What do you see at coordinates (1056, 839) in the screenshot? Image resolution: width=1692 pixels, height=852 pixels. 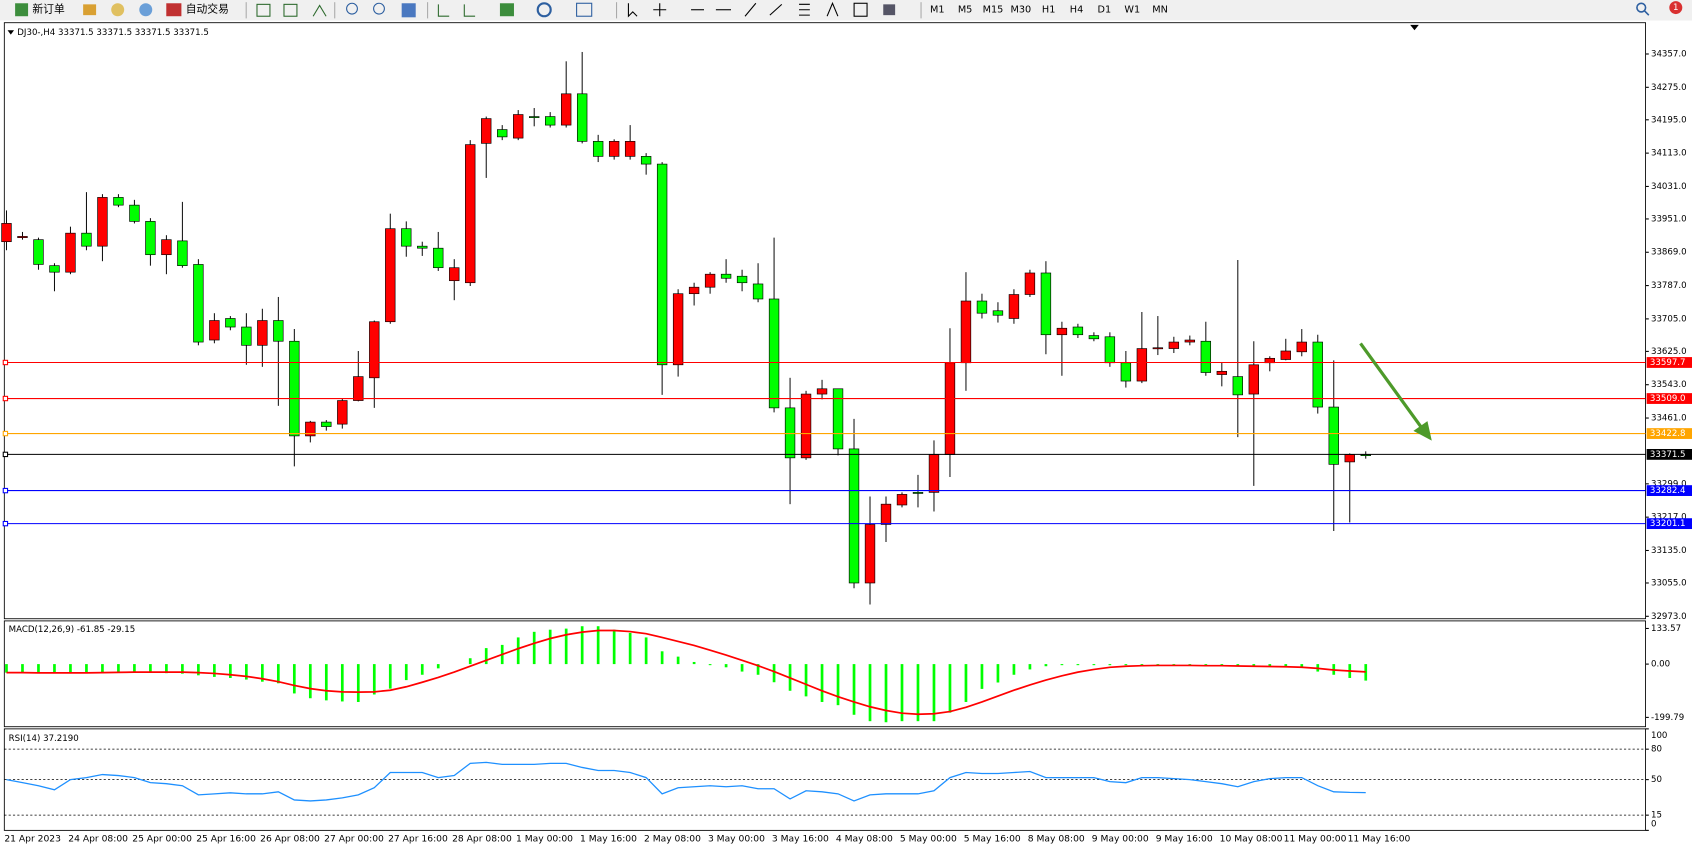 I see `x-tick-label: 8 May 08:00` at bounding box center [1056, 839].